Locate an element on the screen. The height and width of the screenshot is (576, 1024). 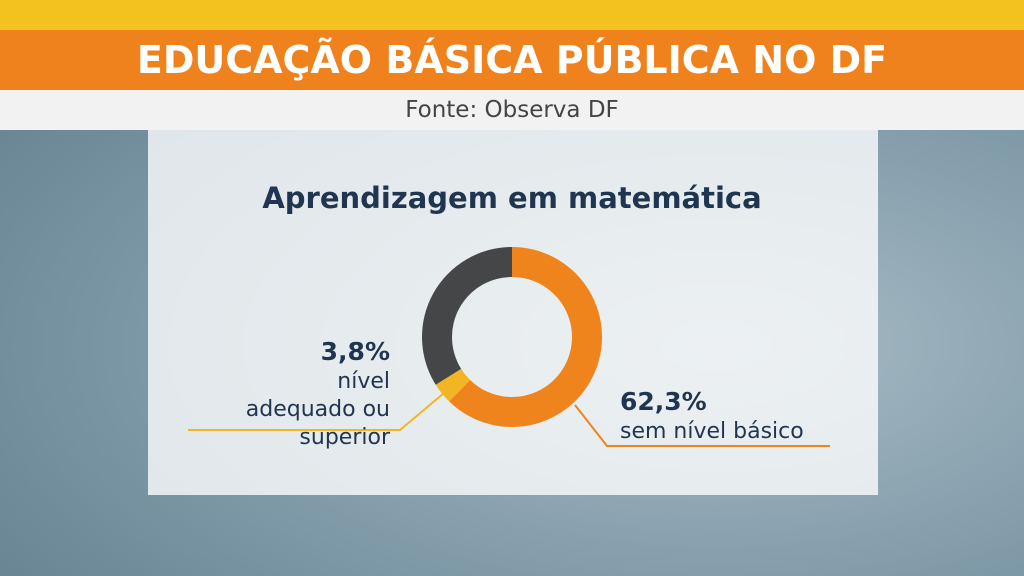
value-label: 3,8% is located at coordinates (355, 351).